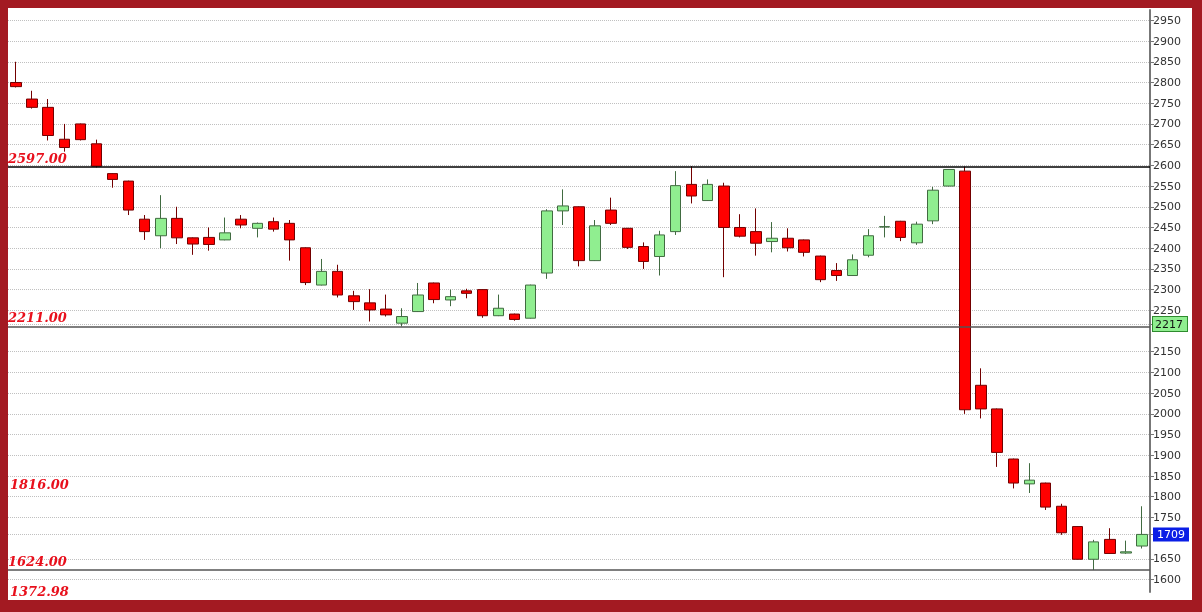 This screenshot has height=612, width=1202. What do you see at coordinates (1167, 497) in the screenshot?
I see `y-tick-label: 1800` at bounding box center [1167, 497].